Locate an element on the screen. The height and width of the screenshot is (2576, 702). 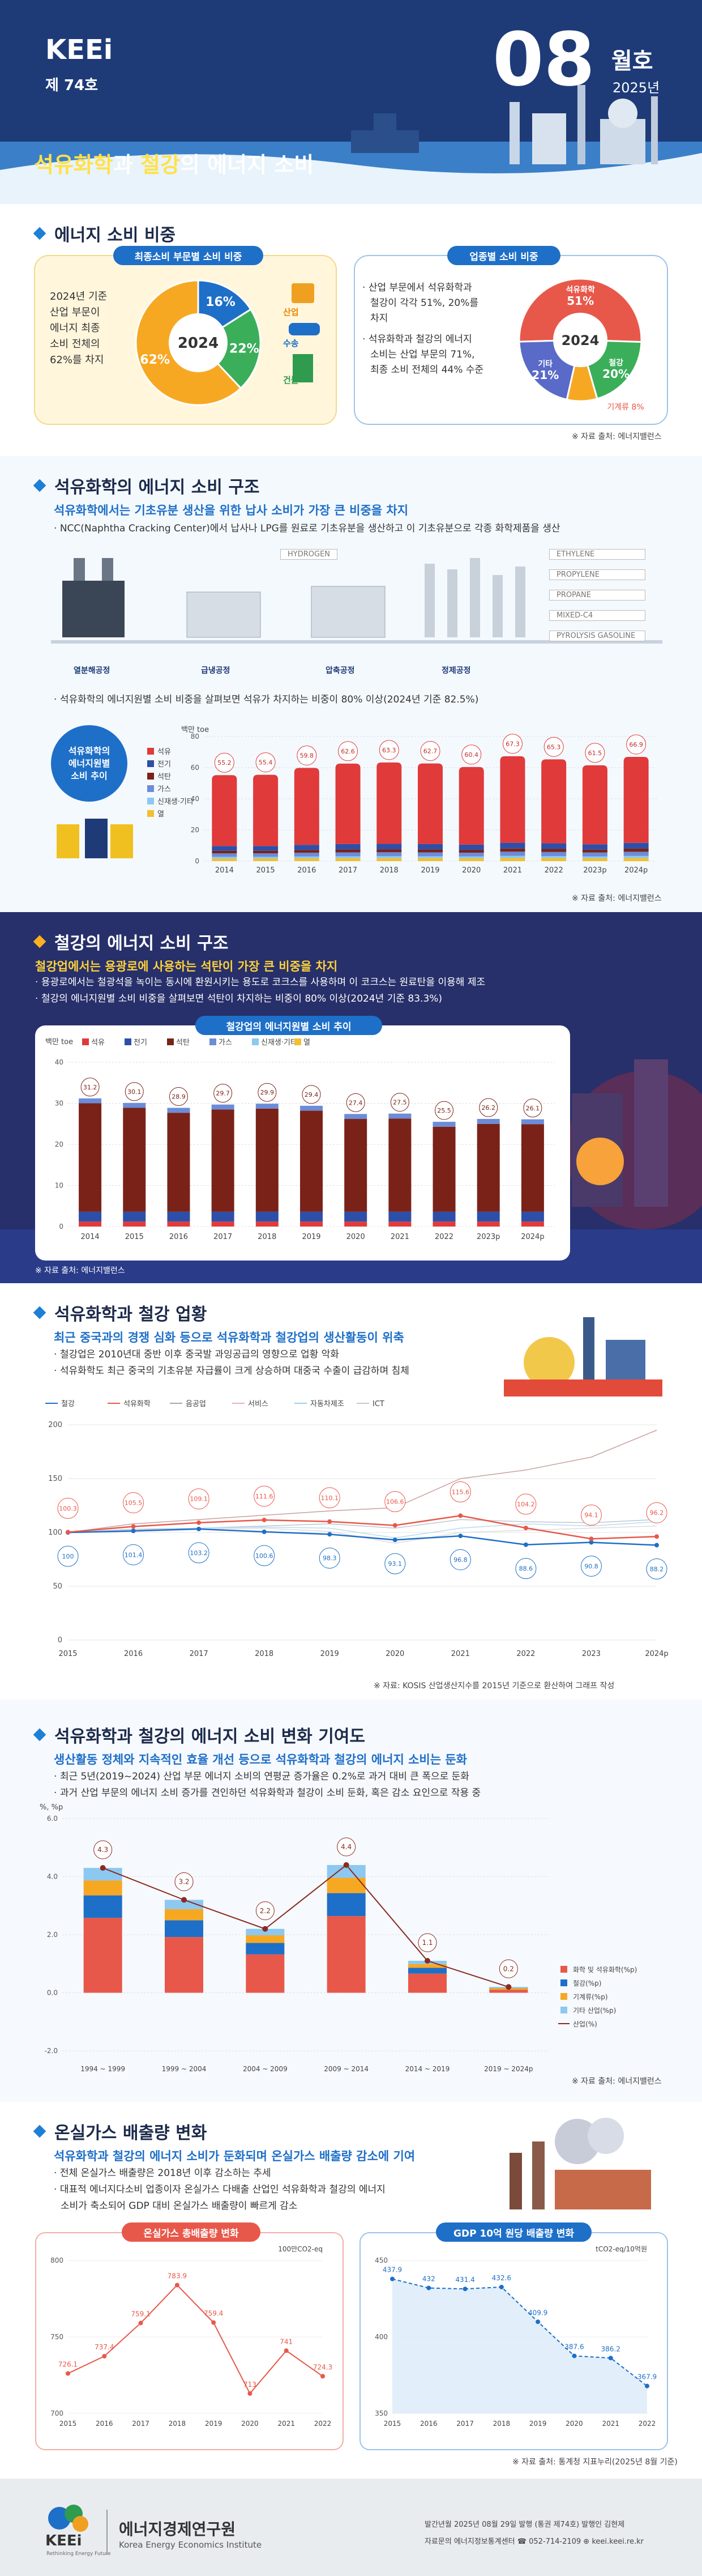
point-label: 431.4 is located at coordinates (464, 2280).